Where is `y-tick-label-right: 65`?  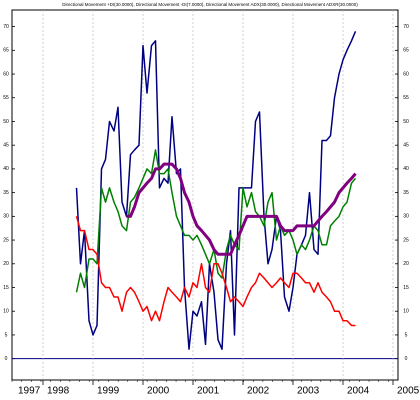
y-tick-label-right: 65 is located at coordinates (406, 51).